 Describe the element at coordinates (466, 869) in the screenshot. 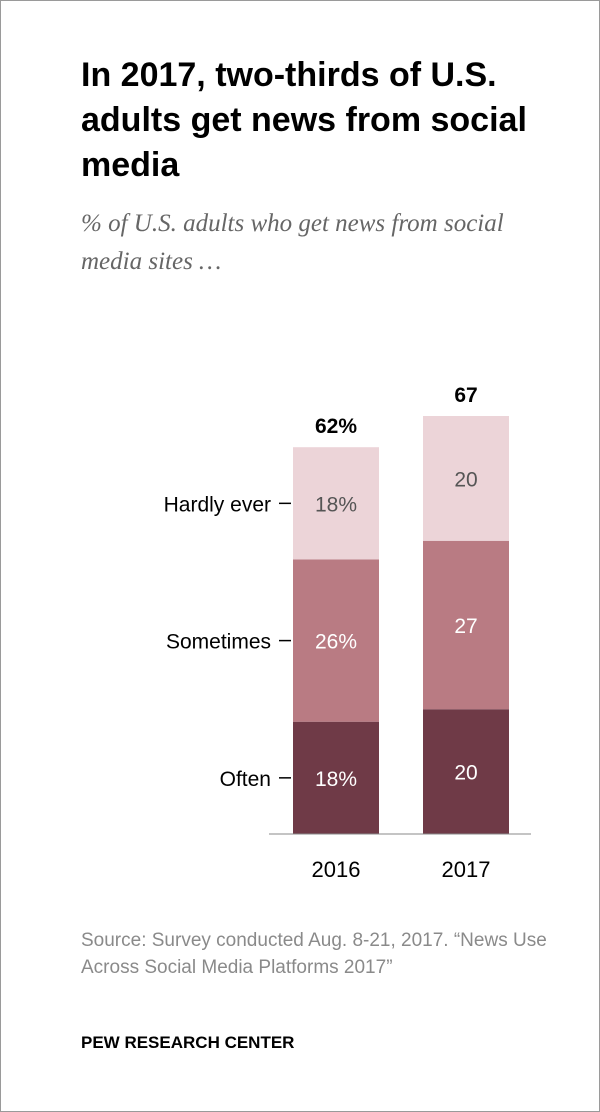

I see `category-label-2017: 2017` at that location.